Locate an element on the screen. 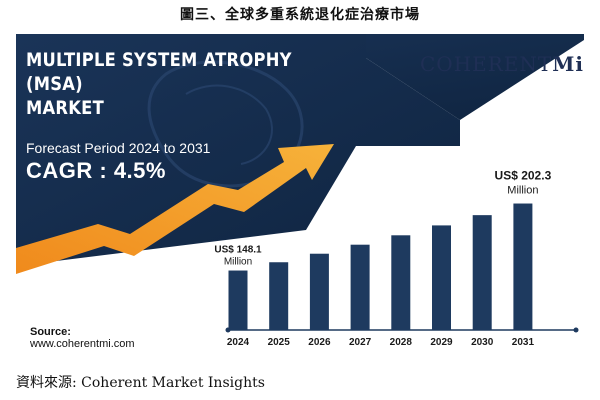 This screenshot has height=400, width=600. bar-2024 is located at coordinates (238, 300).